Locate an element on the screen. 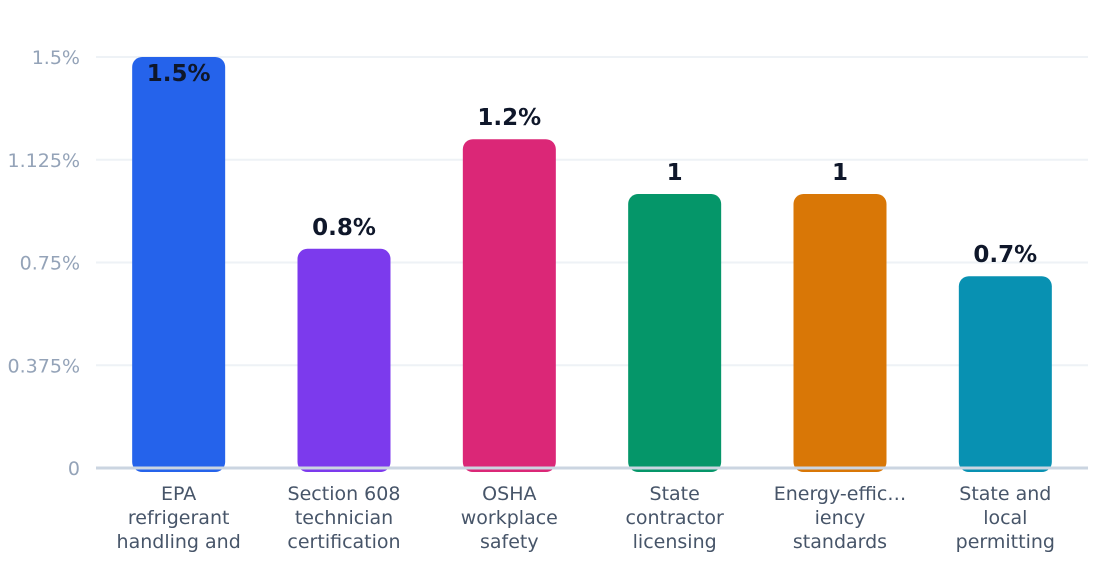  y-tick-label: 0.375% is located at coordinates (44, 366).